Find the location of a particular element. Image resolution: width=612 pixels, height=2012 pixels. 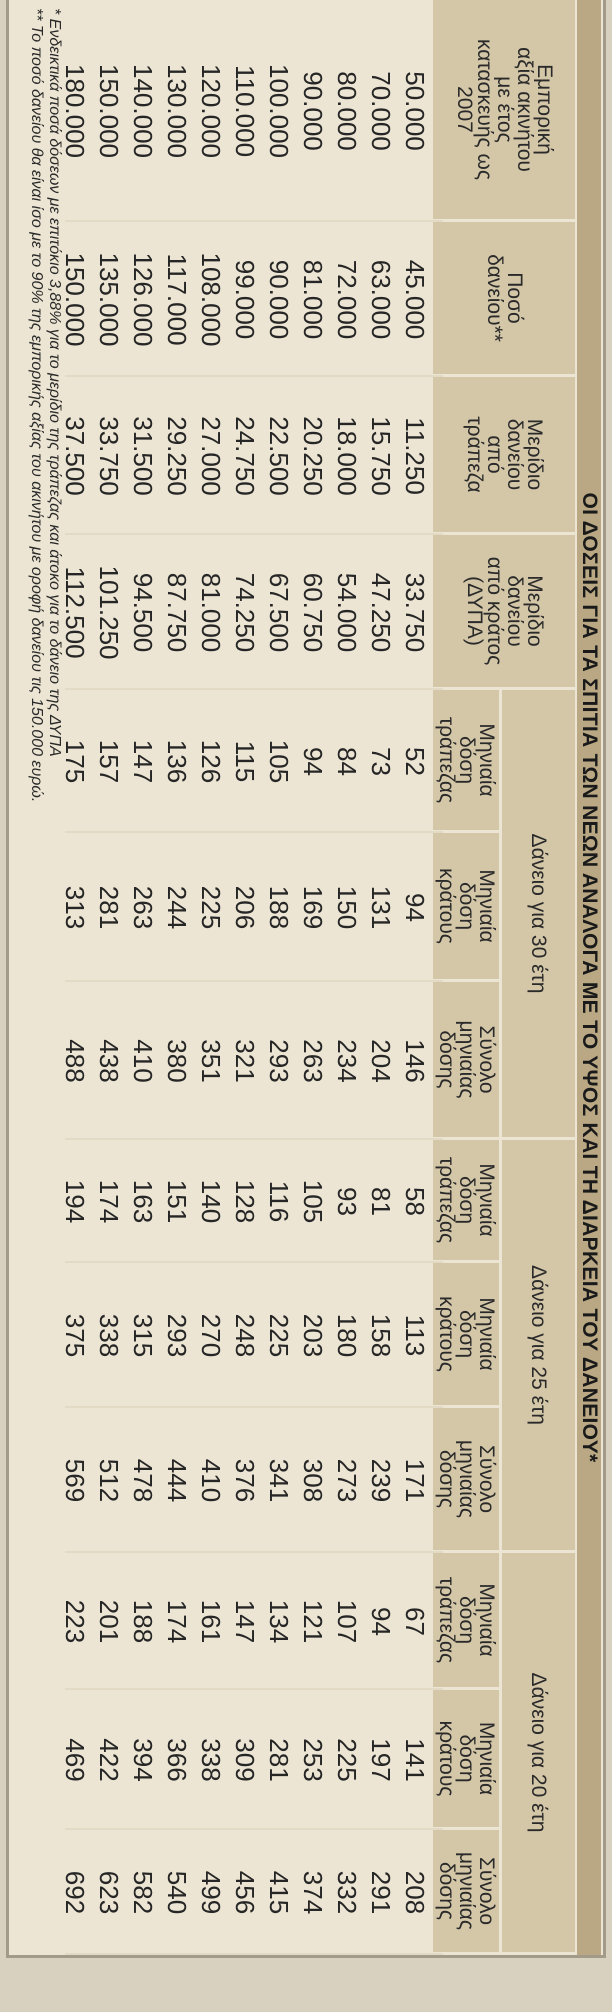

table-cell: 11.250 is located at coordinates (415, 456).